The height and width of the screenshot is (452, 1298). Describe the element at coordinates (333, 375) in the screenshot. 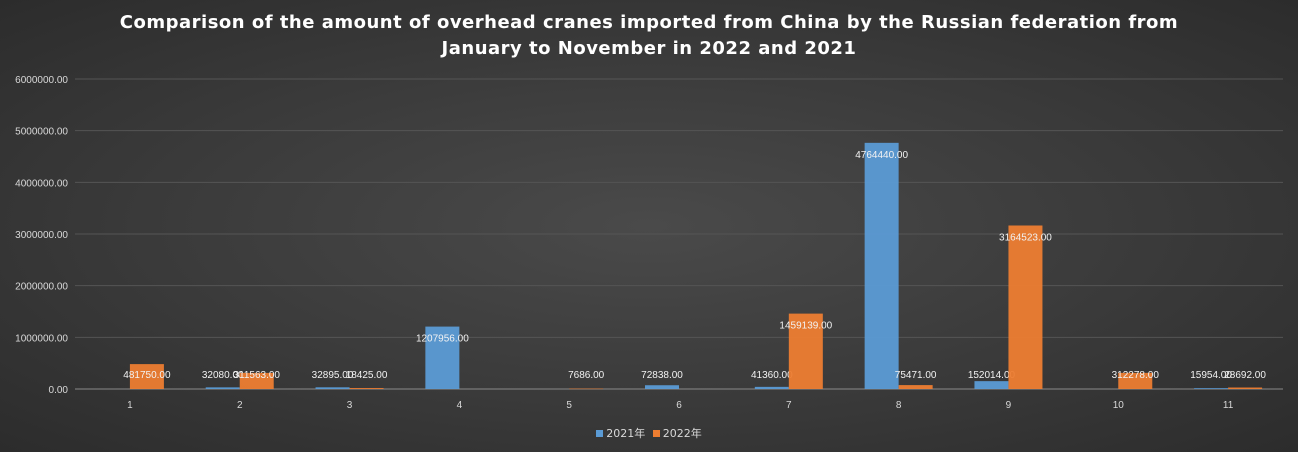

I see `data-label: 32895.00` at that location.